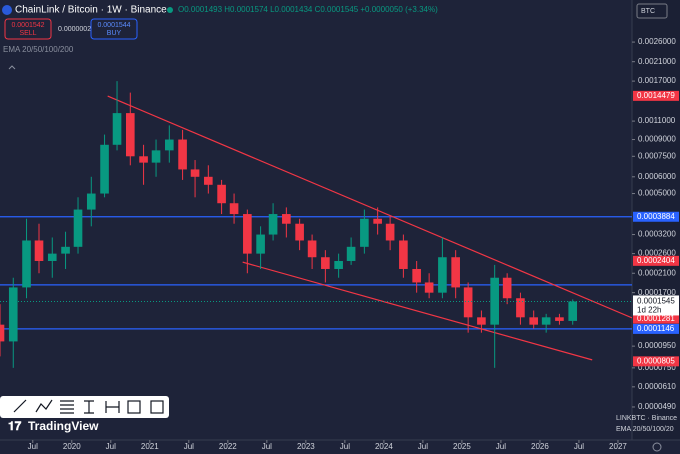 The width and height of the screenshot is (680, 454). What do you see at coordinates (113, 25) in the screenshot?
I see `buy-price: 0.0001544` at bounding box center [113, 25].